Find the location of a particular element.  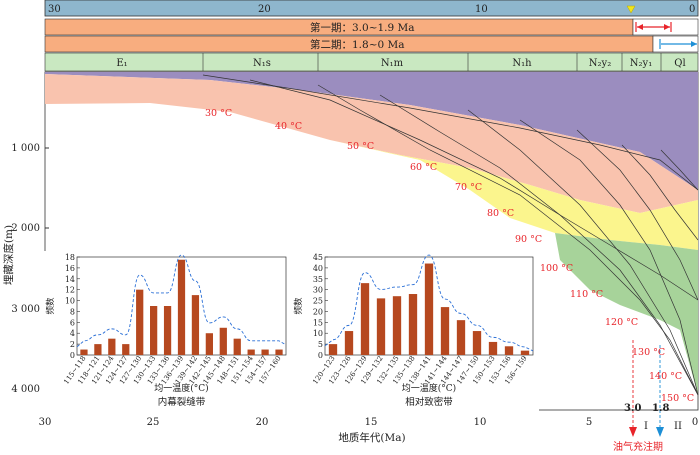

bottom-axis: 30 25 20 15 10 5 0 地质年代(Ma) is located at coordinates (369, 430).